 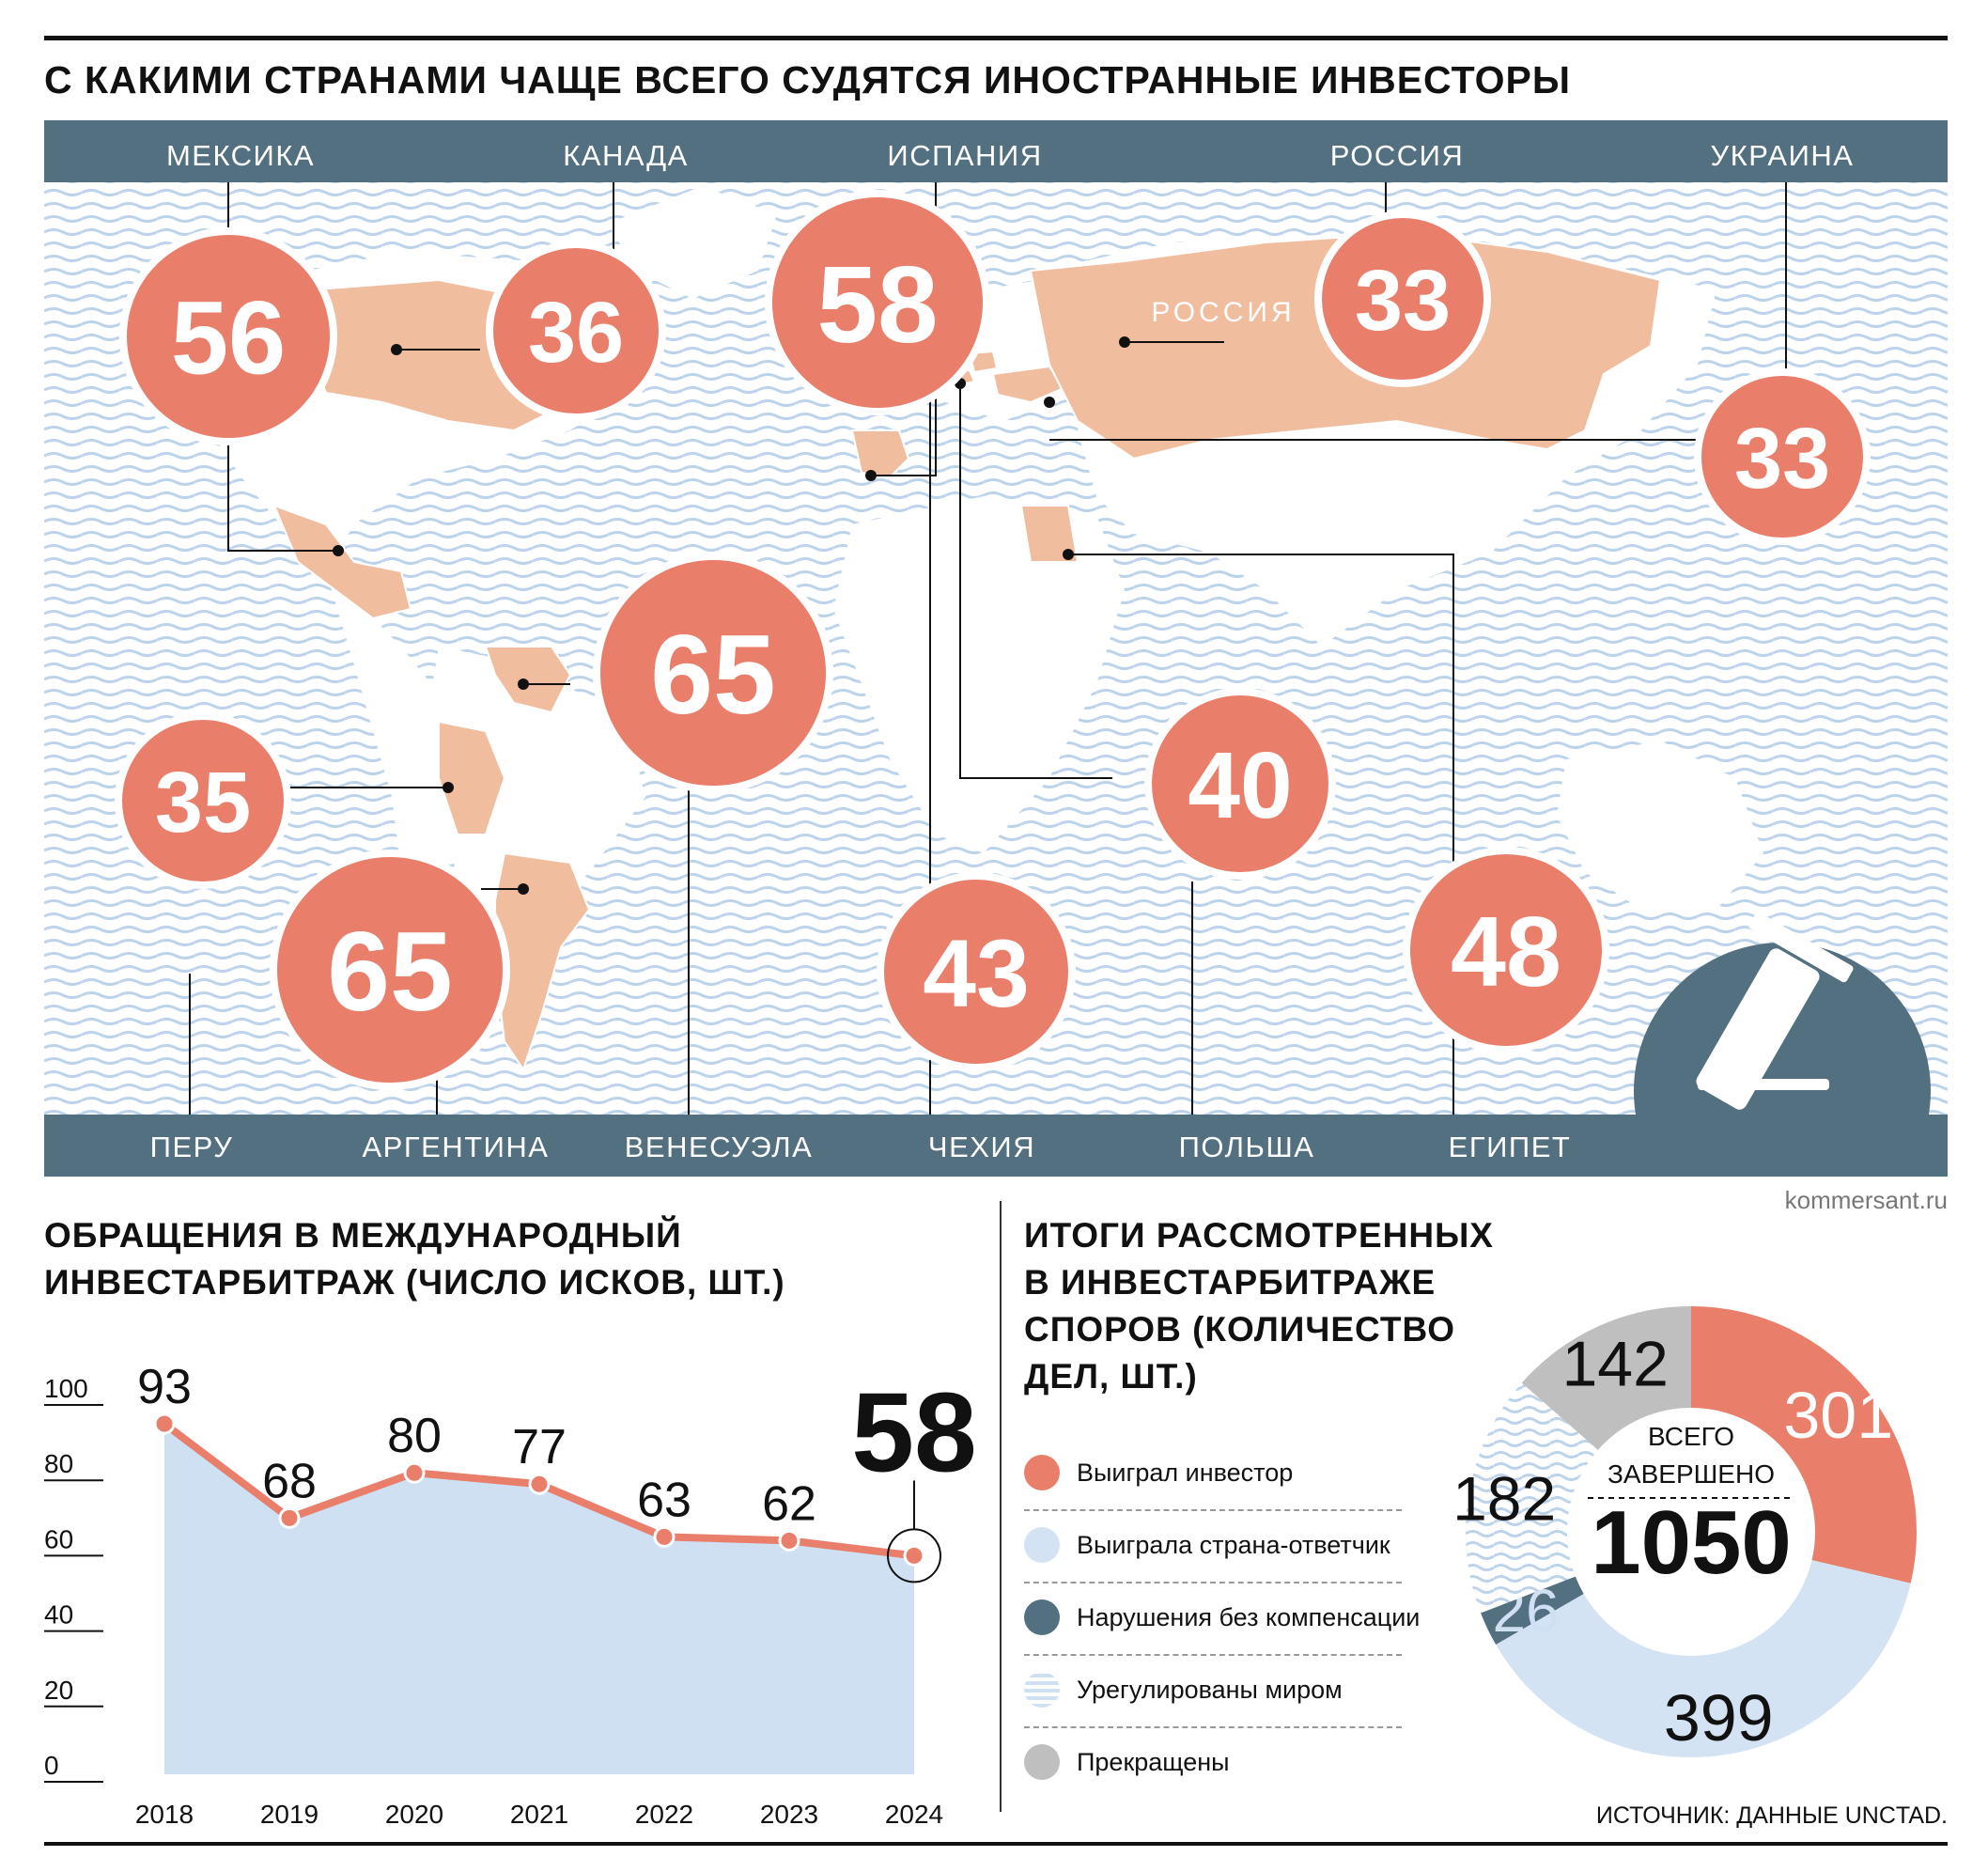 I want to click on top-rule, so click(x=996, y=38).